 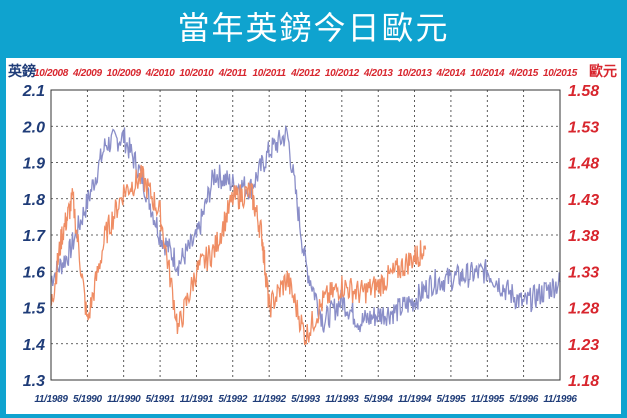 What do you see at coordinates (269, 73) in the screenshot?
I see `top-tick-label: 10/2011` at bounding box center [269, 73].